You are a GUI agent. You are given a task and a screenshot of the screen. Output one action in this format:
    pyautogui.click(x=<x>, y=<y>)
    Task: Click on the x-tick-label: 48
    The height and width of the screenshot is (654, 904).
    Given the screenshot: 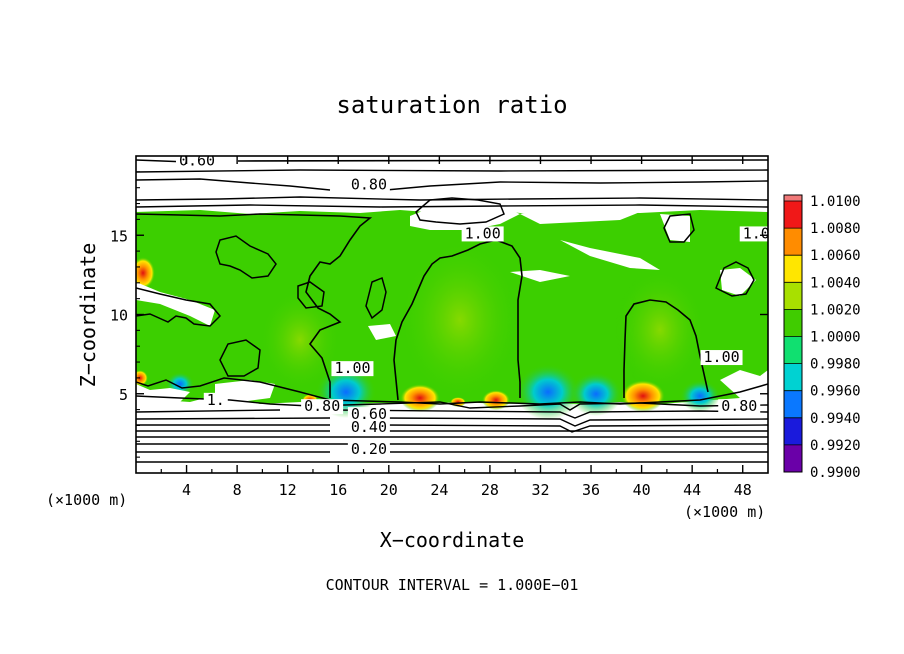 What is the action you would take?
    pyautogui.click(x=743, y=490)
    